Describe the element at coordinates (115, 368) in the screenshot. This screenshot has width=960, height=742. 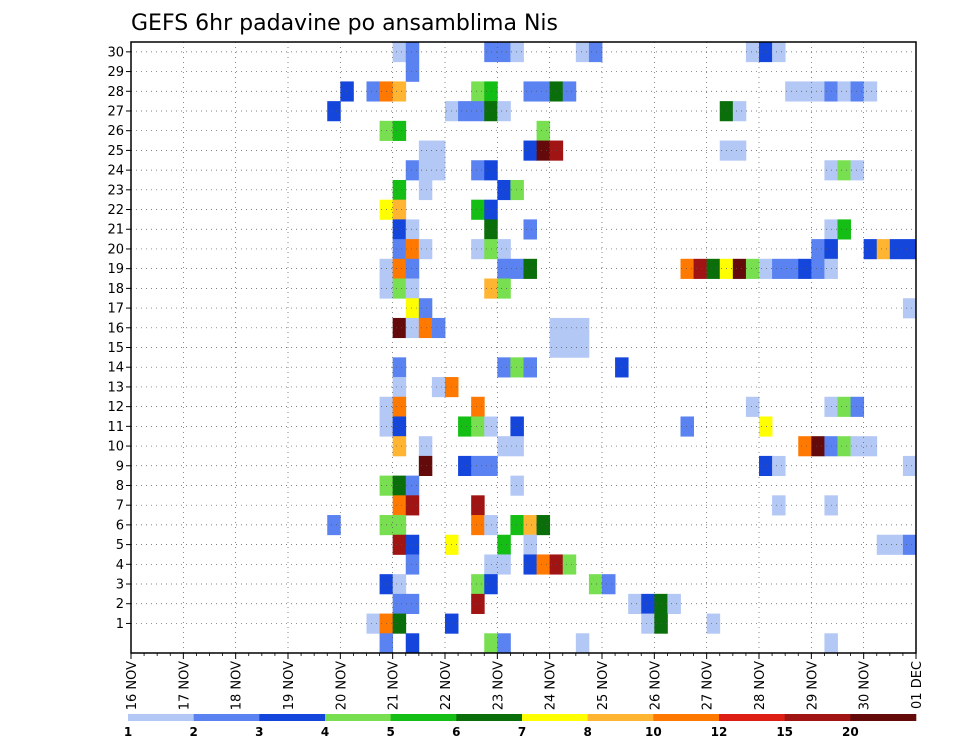
I see `y-tick-label: 14` at that location.